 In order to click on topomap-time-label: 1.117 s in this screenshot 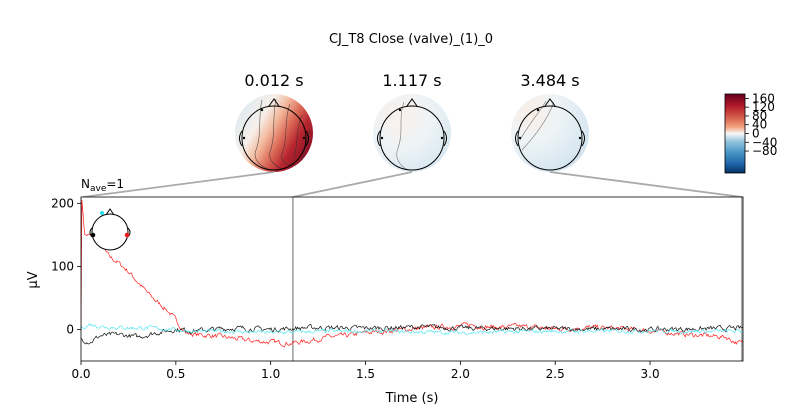, I will do `click(411, 80)`.